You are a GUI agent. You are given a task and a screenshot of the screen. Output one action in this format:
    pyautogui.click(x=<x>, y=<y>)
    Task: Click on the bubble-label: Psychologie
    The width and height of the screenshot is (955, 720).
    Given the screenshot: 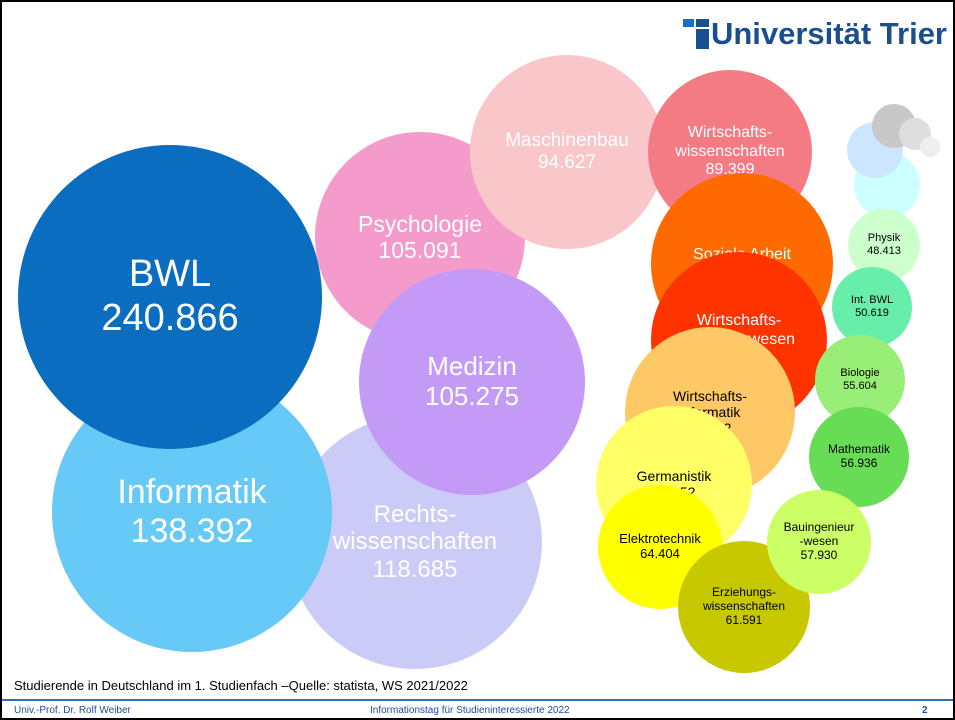 What is the action you would take?
    pyautogui.click(x=420, y=223)
    